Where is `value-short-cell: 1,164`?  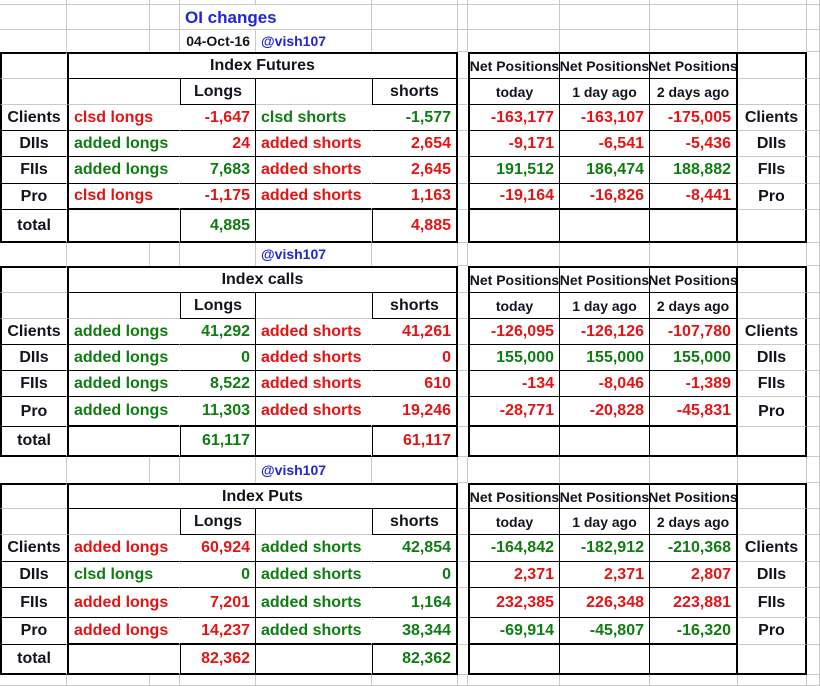 value-short-cell: 1,164 is located at coordinates (415, 603).